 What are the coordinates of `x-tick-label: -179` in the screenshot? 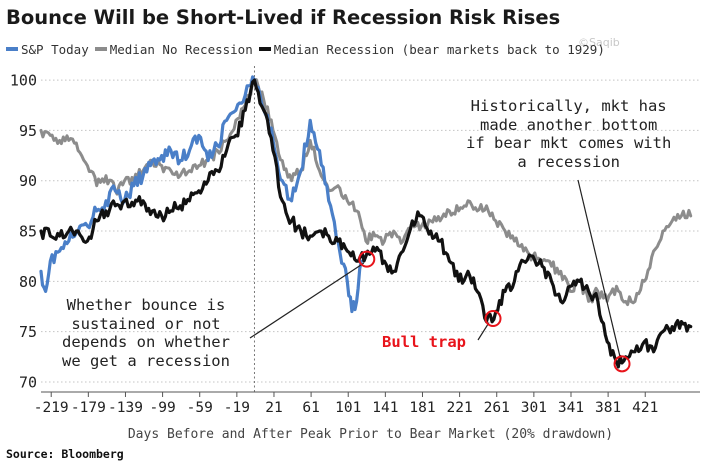 It's located at (88, 408).